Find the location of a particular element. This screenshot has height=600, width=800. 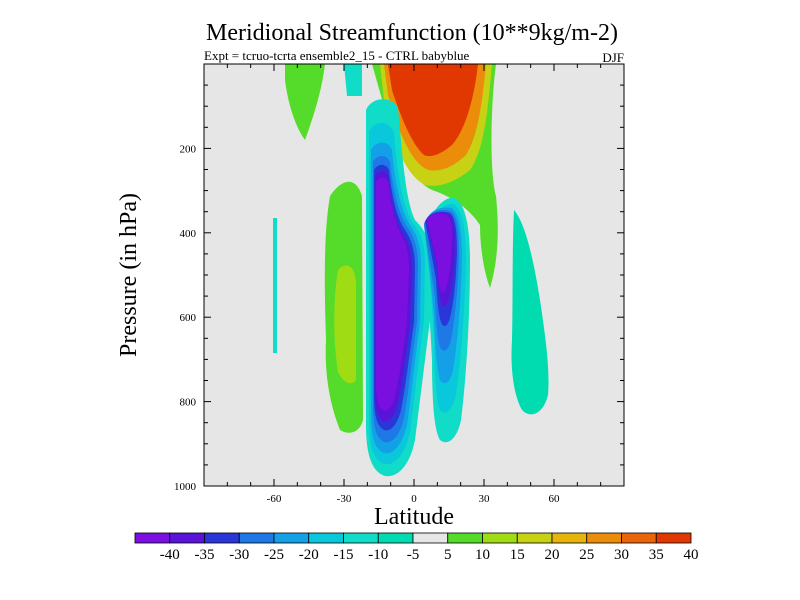

x-tick-label: 0 is located at coordinates (414, 499).